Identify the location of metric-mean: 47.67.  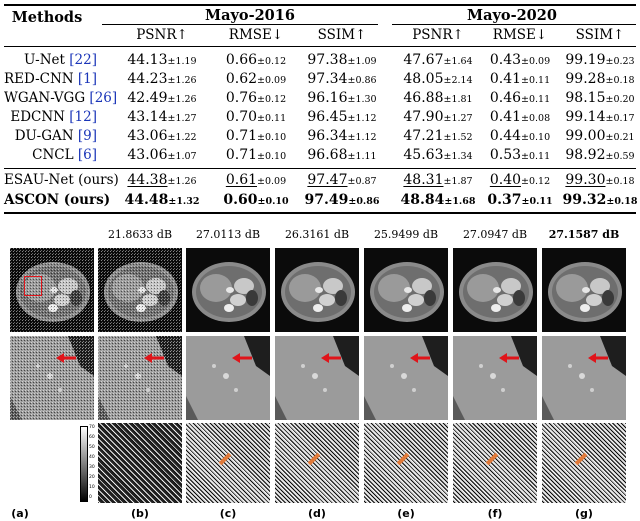
(423, 60).